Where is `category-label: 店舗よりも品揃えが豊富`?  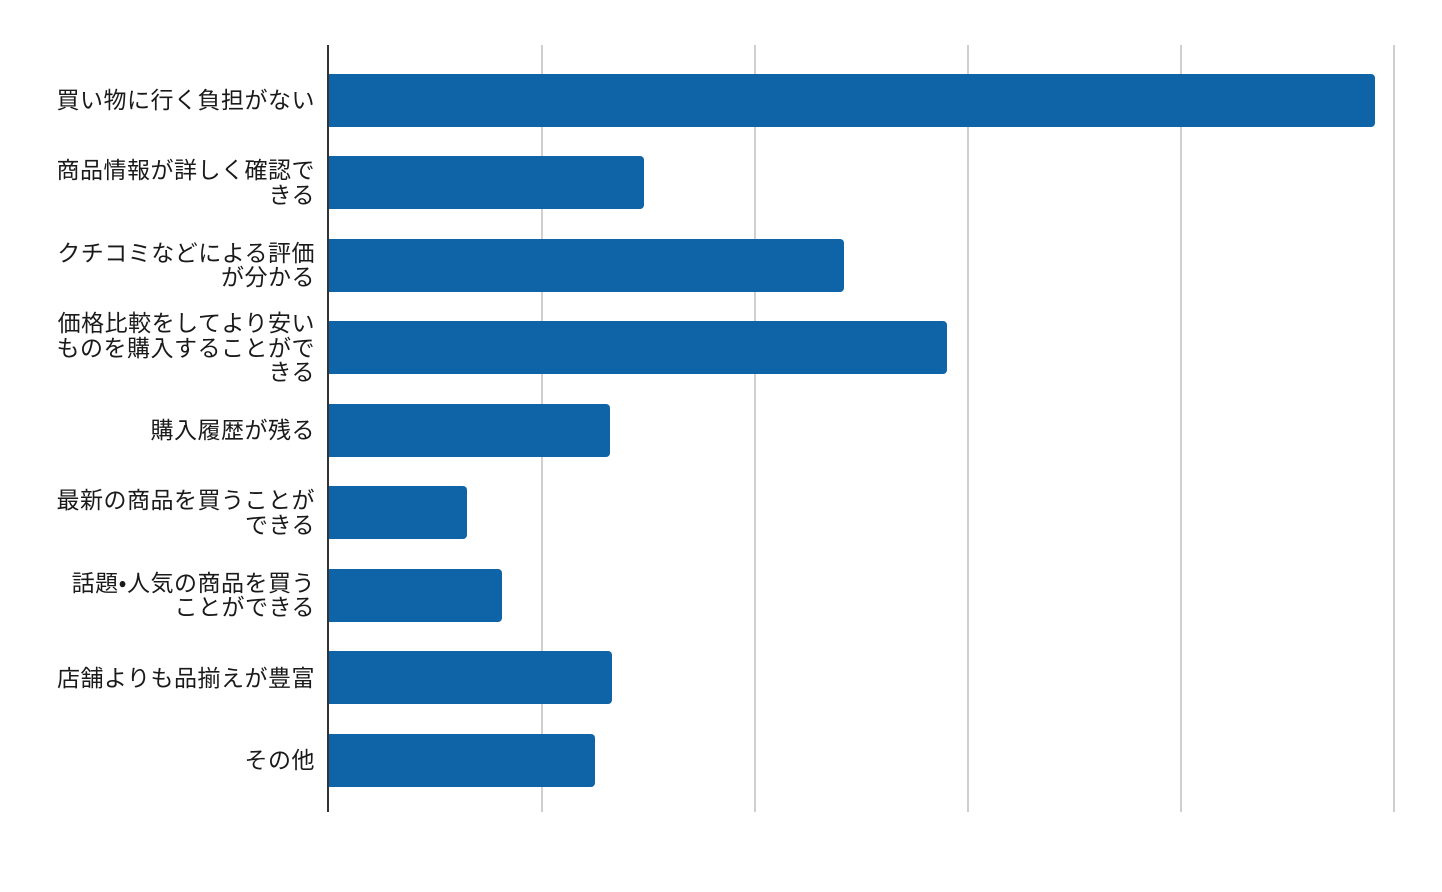 category-label: 店舗よりも品揃えが豊富 is located at coordinates (185, 677).